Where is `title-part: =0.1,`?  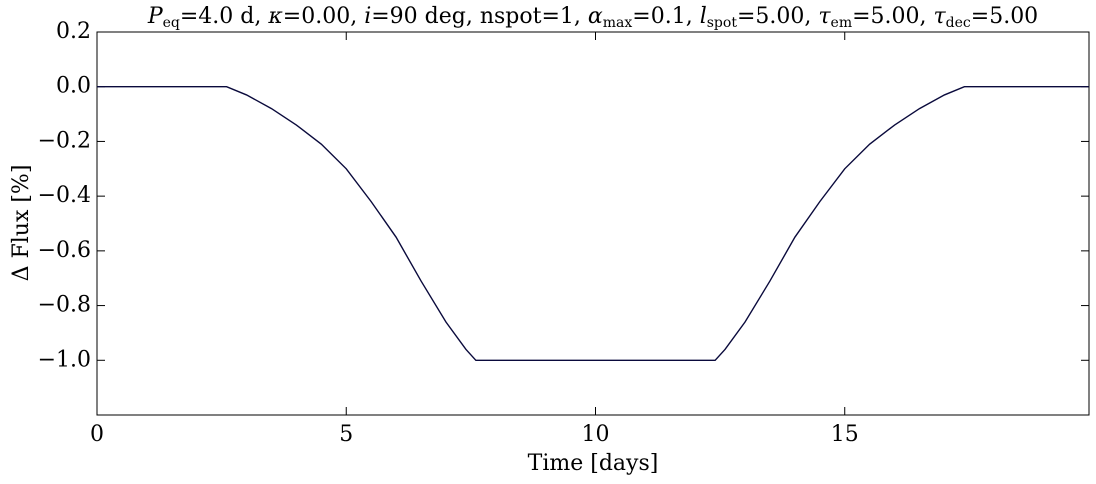 title-part: =0.1, is located at coordinates (665, 16).